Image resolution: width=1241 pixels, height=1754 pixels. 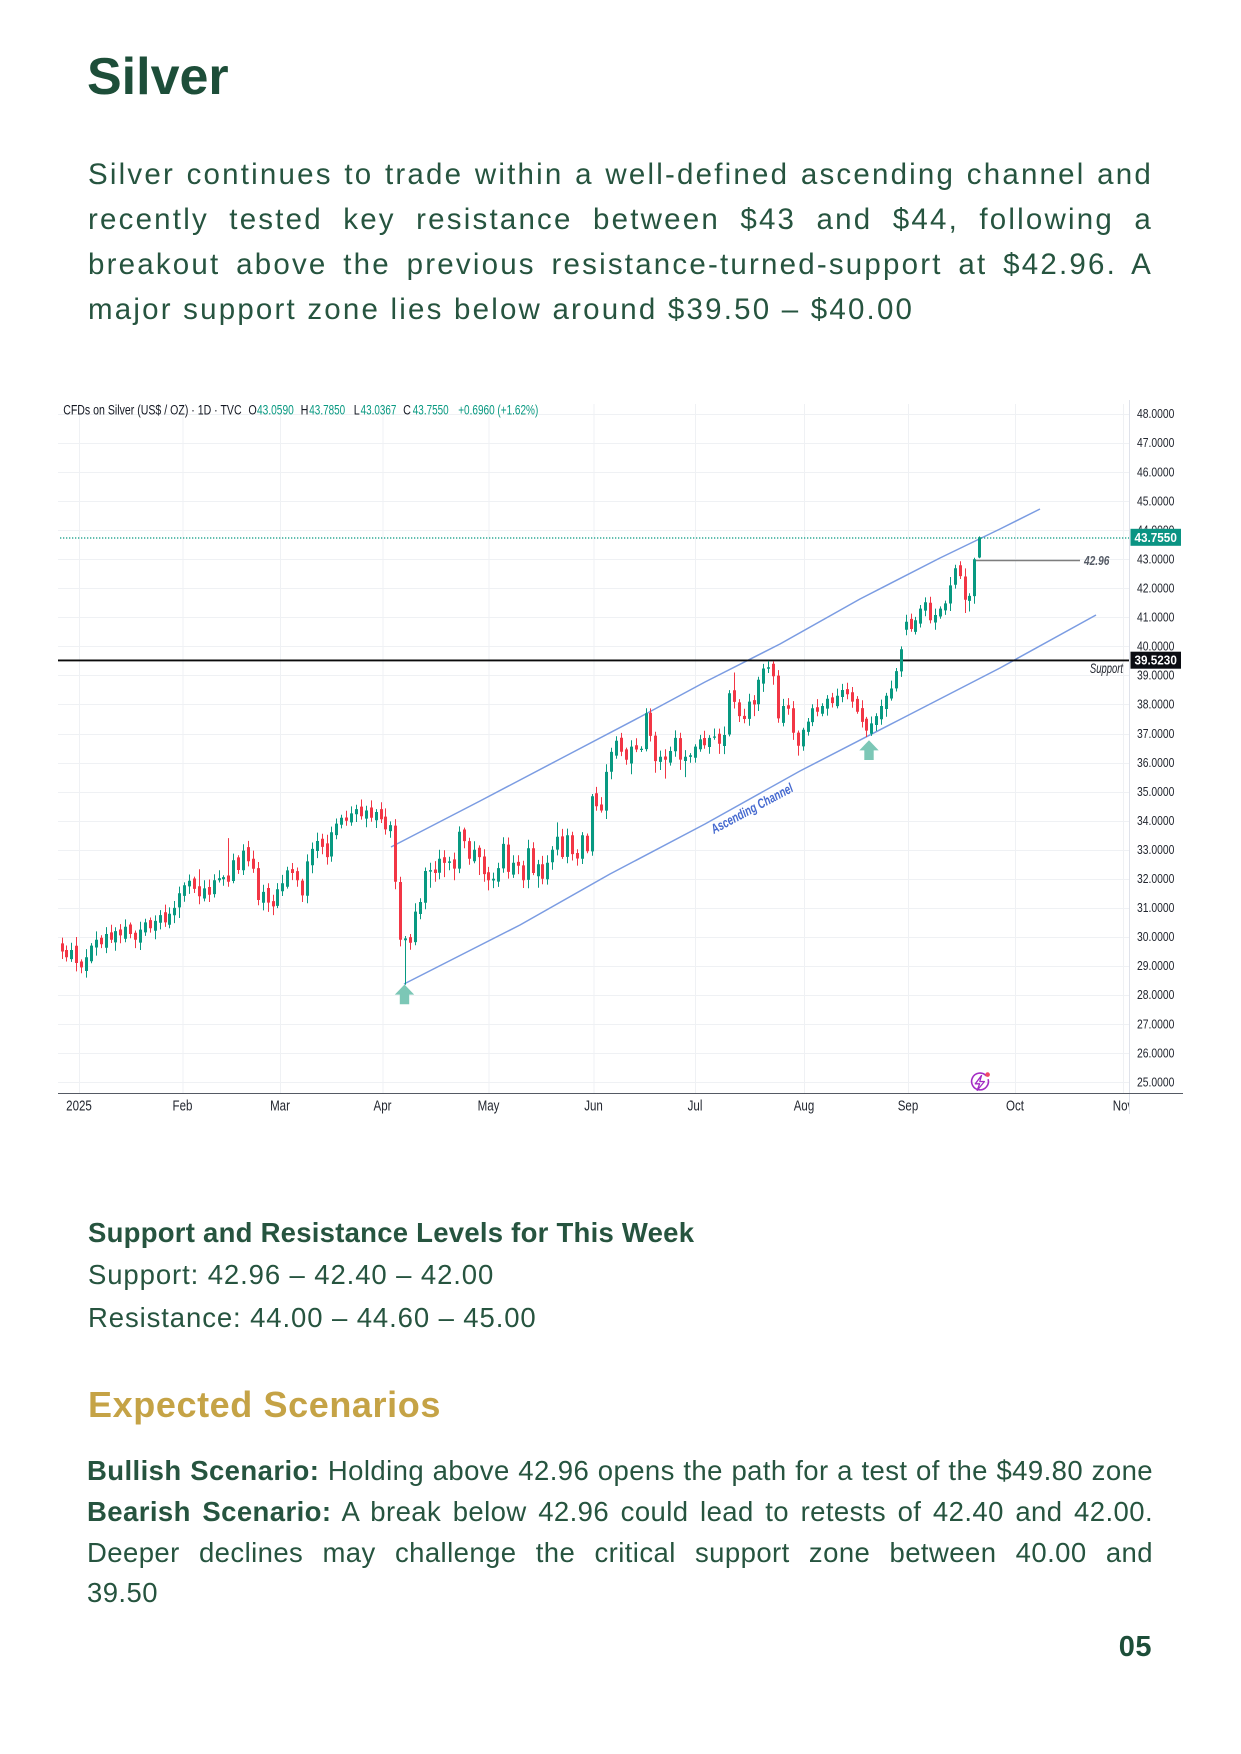 What do you see at coordinates (1155, 1082) in the screenshot?
I see `svg-text: 25.0000` at bounding box center [1155, 1082].